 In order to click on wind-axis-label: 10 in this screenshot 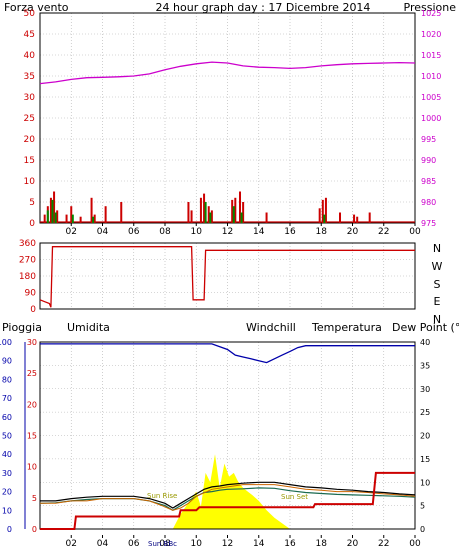, I will do `click(30, 182)`.